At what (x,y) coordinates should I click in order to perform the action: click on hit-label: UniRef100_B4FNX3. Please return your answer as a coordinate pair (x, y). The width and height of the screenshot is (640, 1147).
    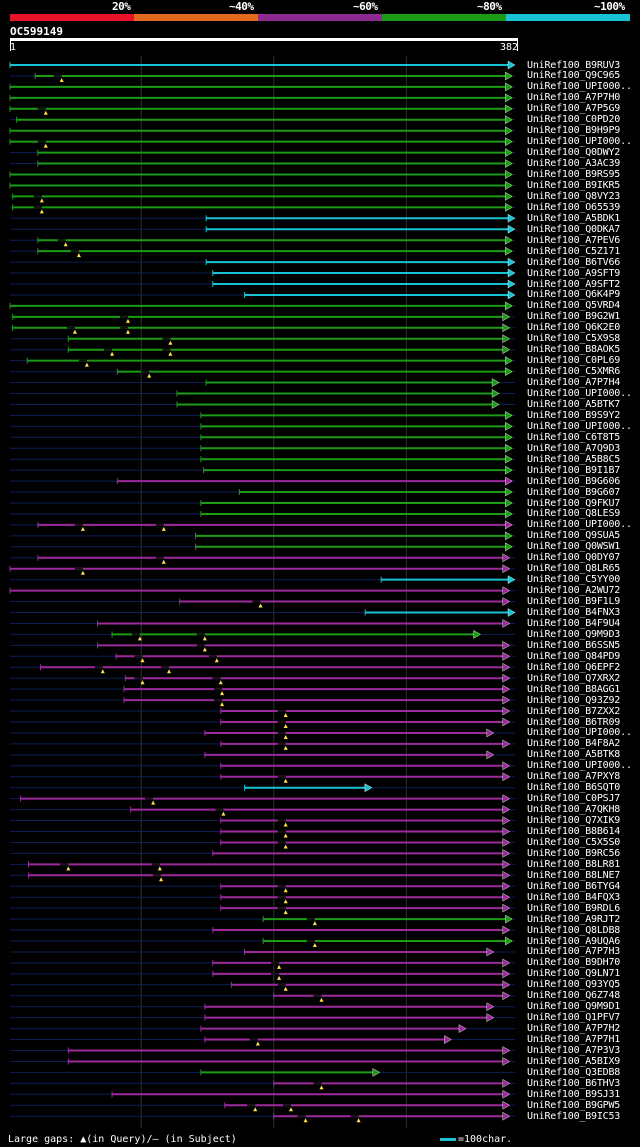
    Looking at the image, I should click on (574, 612).